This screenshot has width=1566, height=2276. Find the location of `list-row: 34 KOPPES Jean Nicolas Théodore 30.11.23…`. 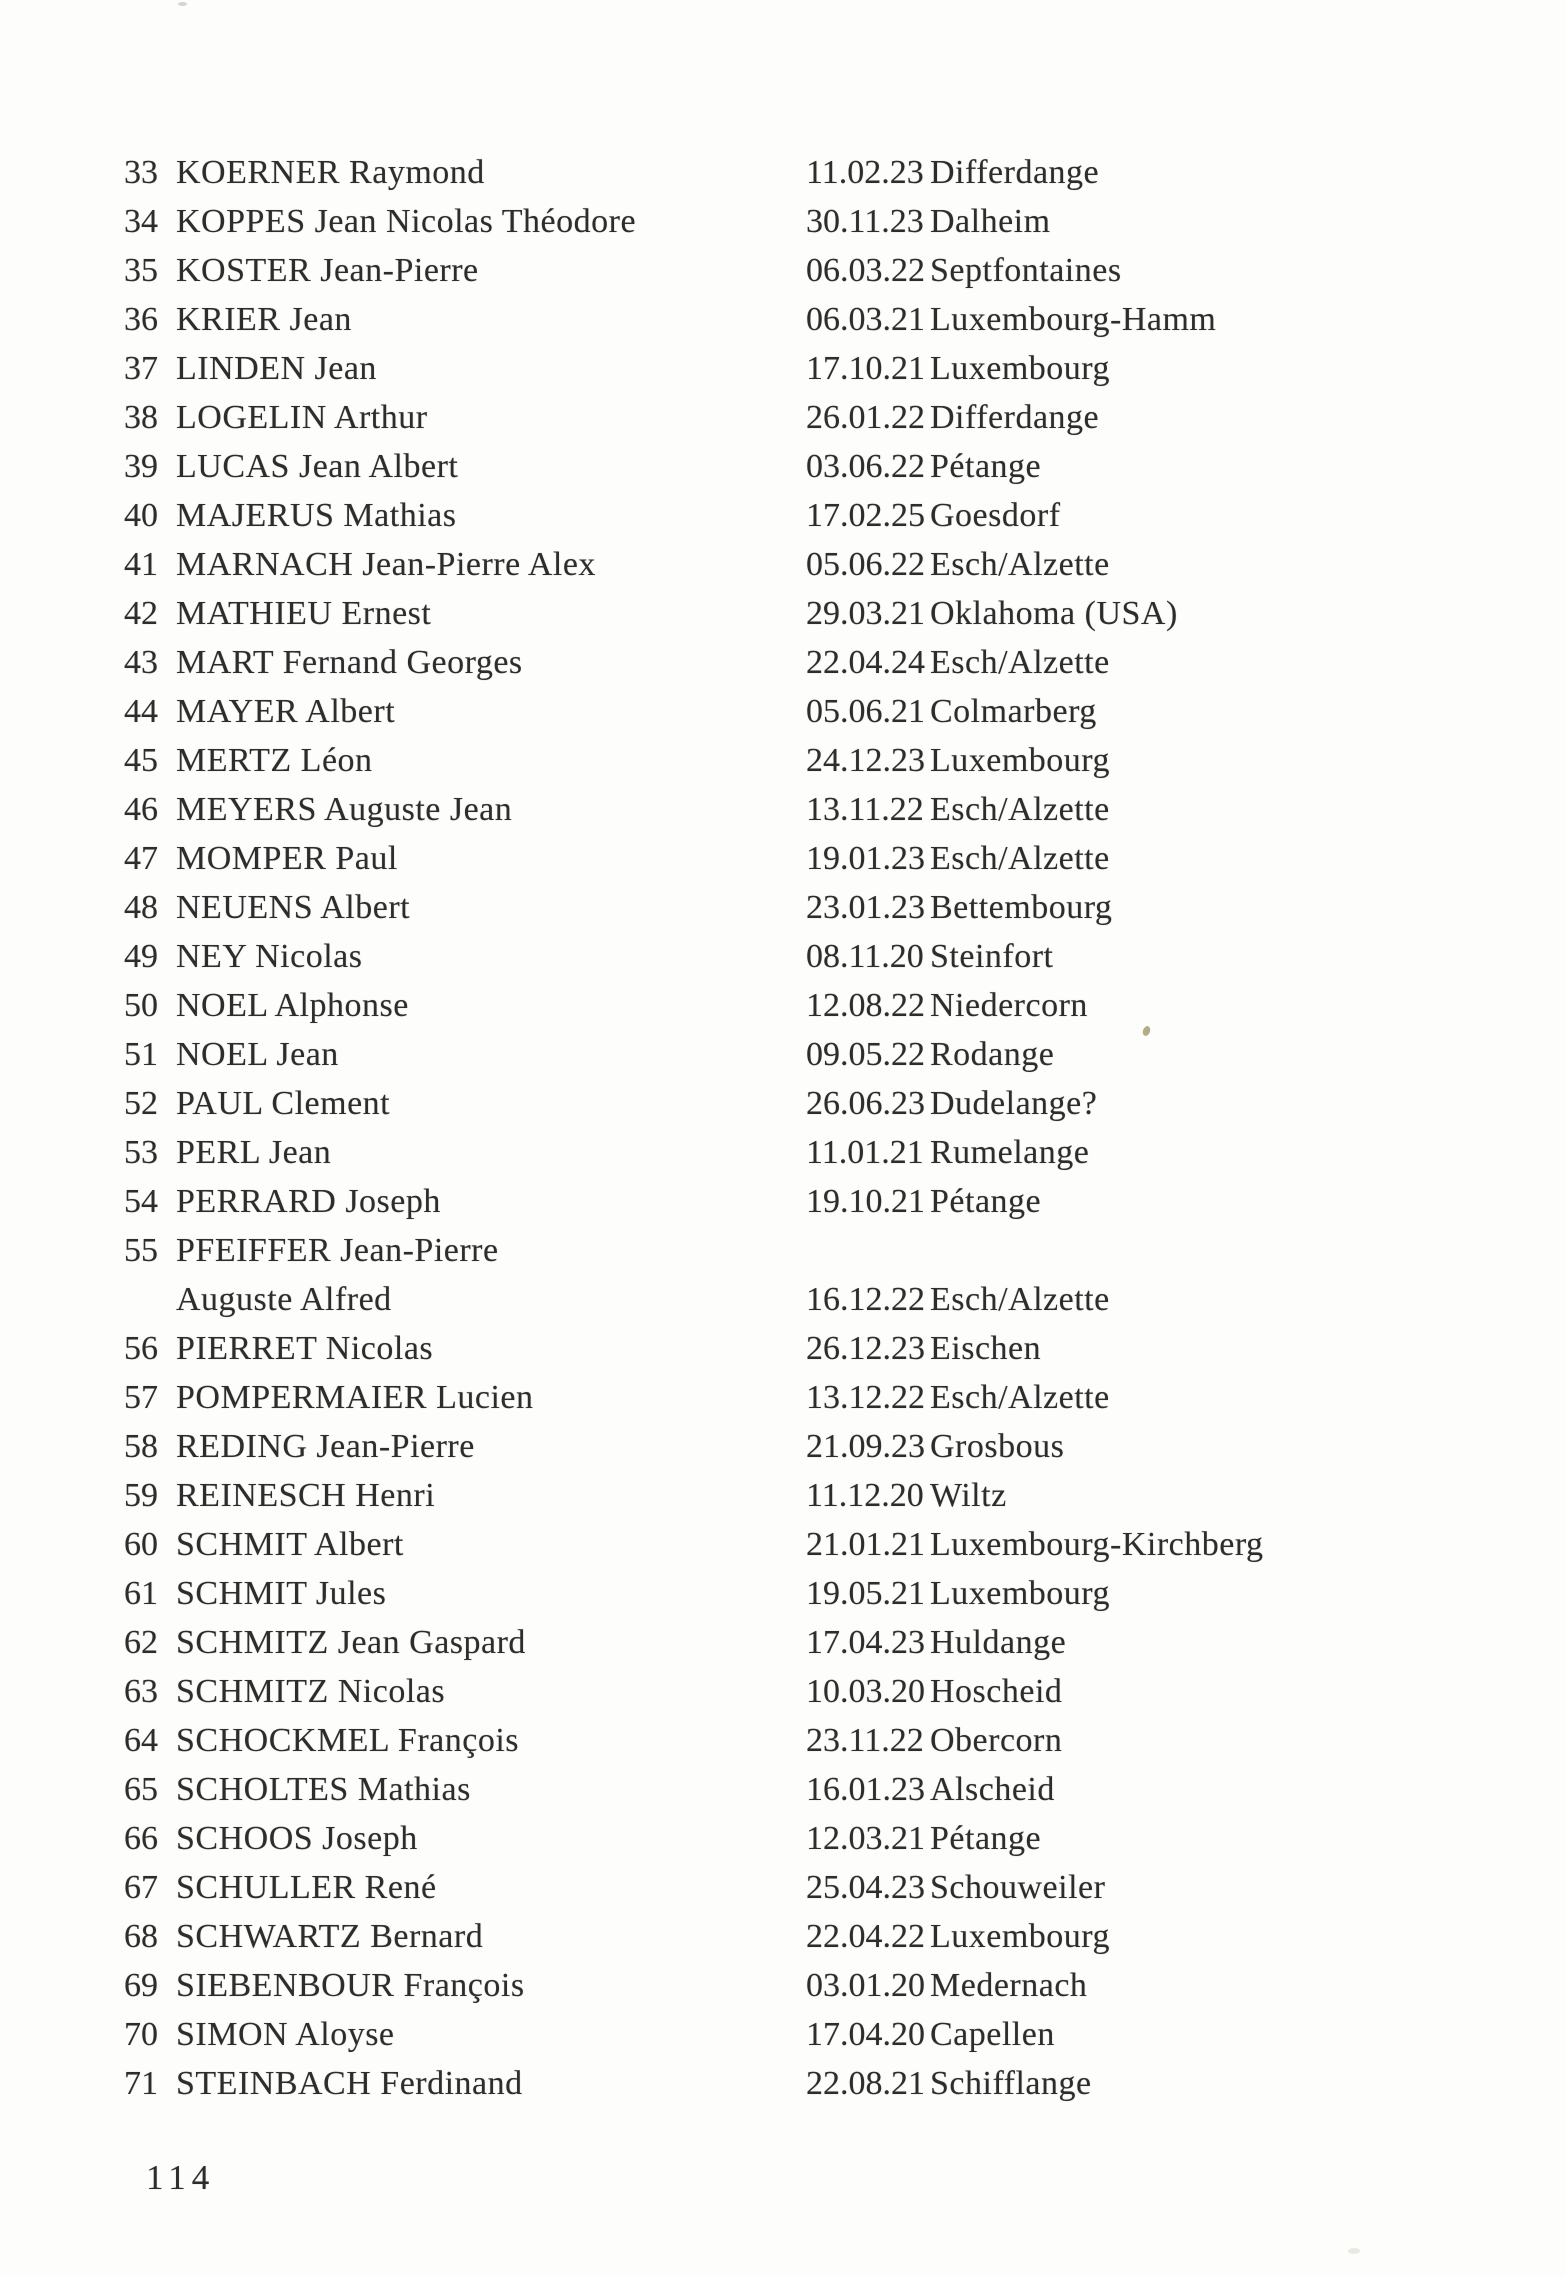

list-row: 34 KOPPES Jean Nicolas Théodore 30.11.23… is located at coordinates (783, 221).